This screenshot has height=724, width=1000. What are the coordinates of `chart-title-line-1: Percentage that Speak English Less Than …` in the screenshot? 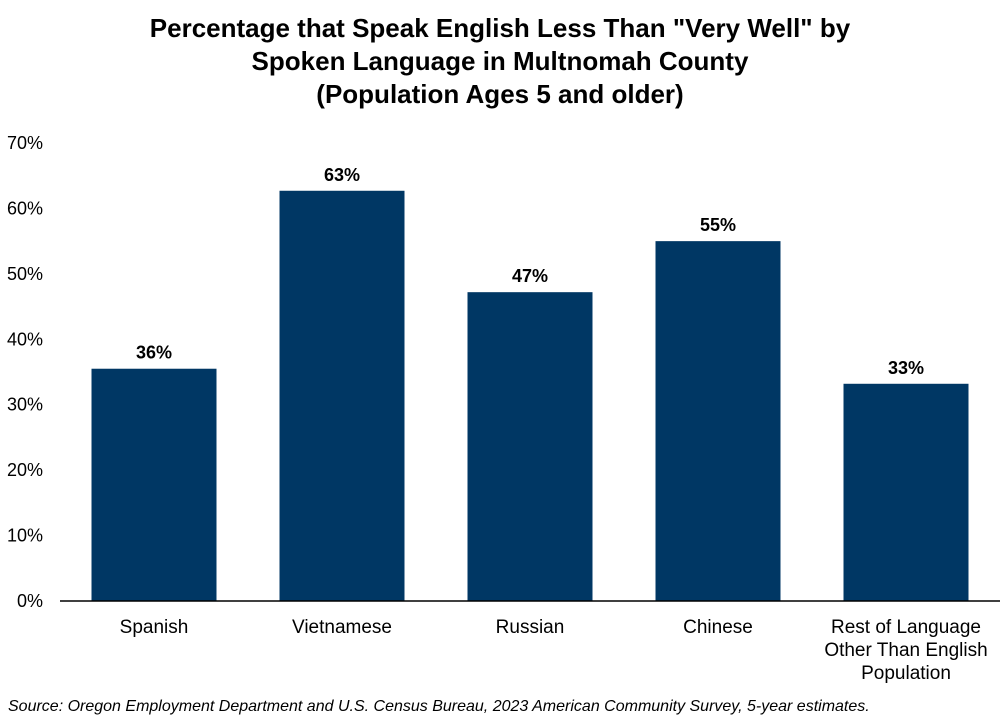 It's located at (500, 28).